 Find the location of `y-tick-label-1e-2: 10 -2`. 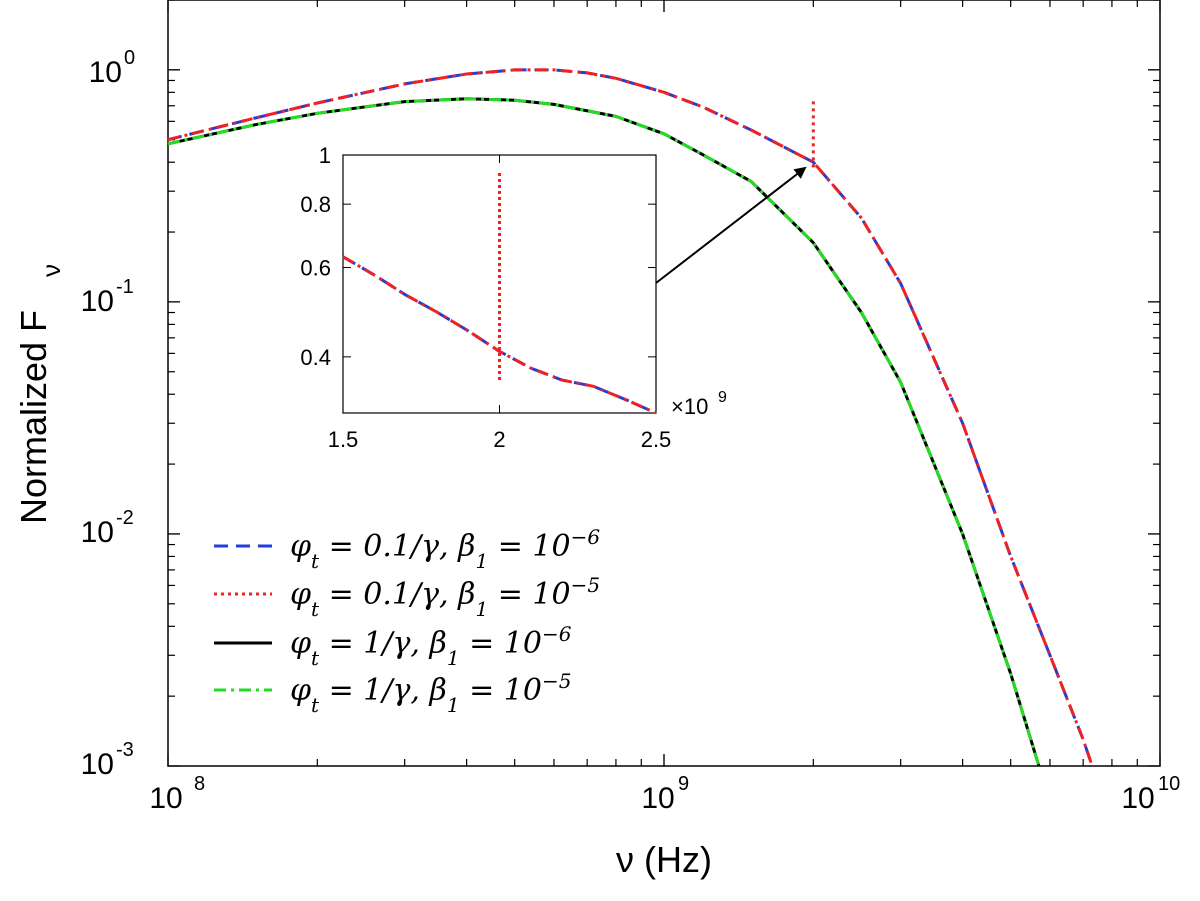

y-tick-label-1e-2: 10 -2 is located at coordinates (107, 528).